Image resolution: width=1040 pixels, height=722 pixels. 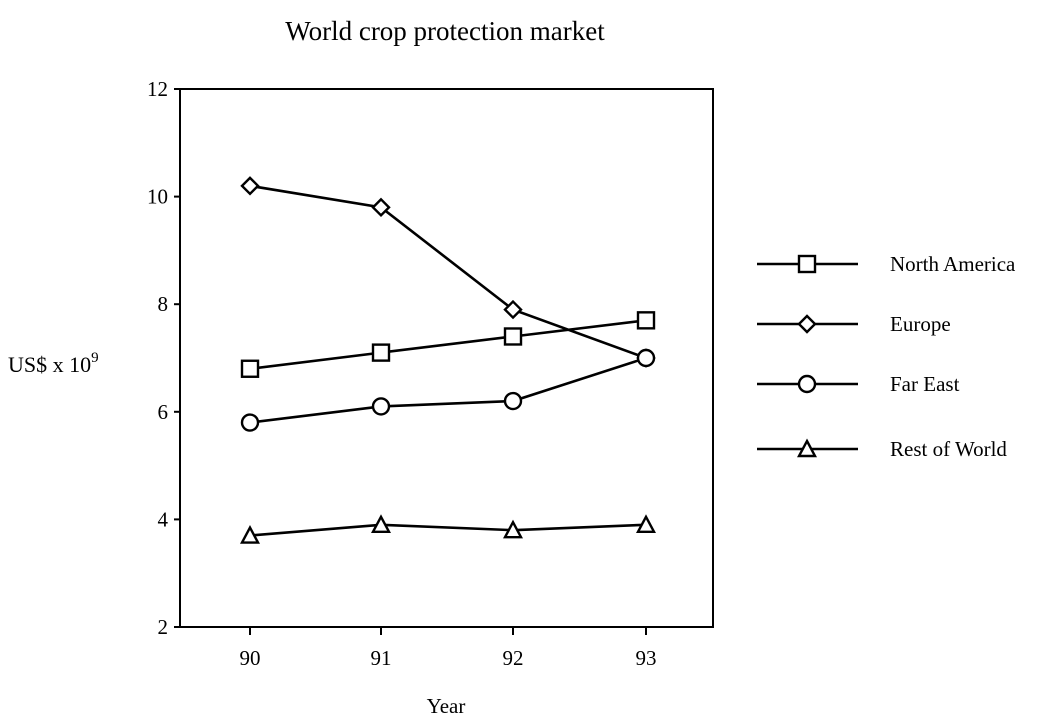 I want to click on x-tick-label: 91, so click(x=381, y=658).